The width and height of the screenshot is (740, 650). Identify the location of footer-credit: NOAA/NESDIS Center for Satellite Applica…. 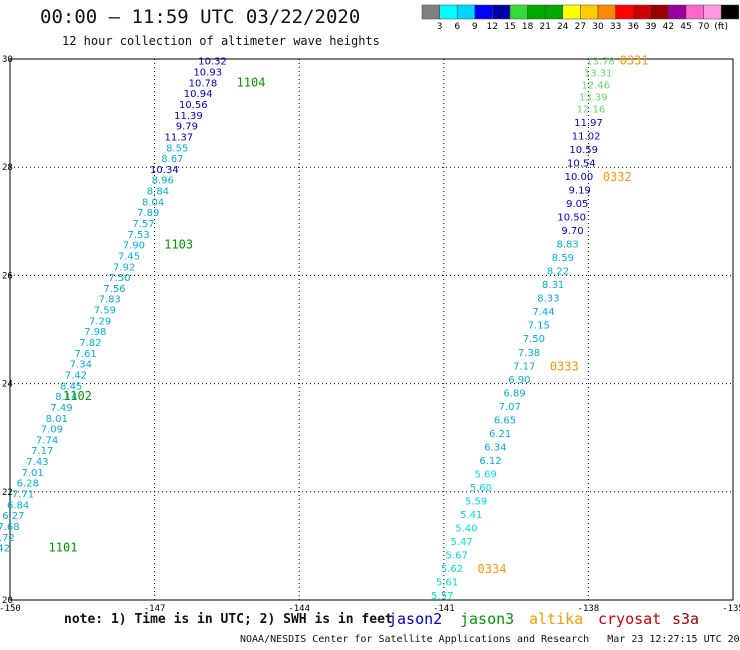
(490, 639).